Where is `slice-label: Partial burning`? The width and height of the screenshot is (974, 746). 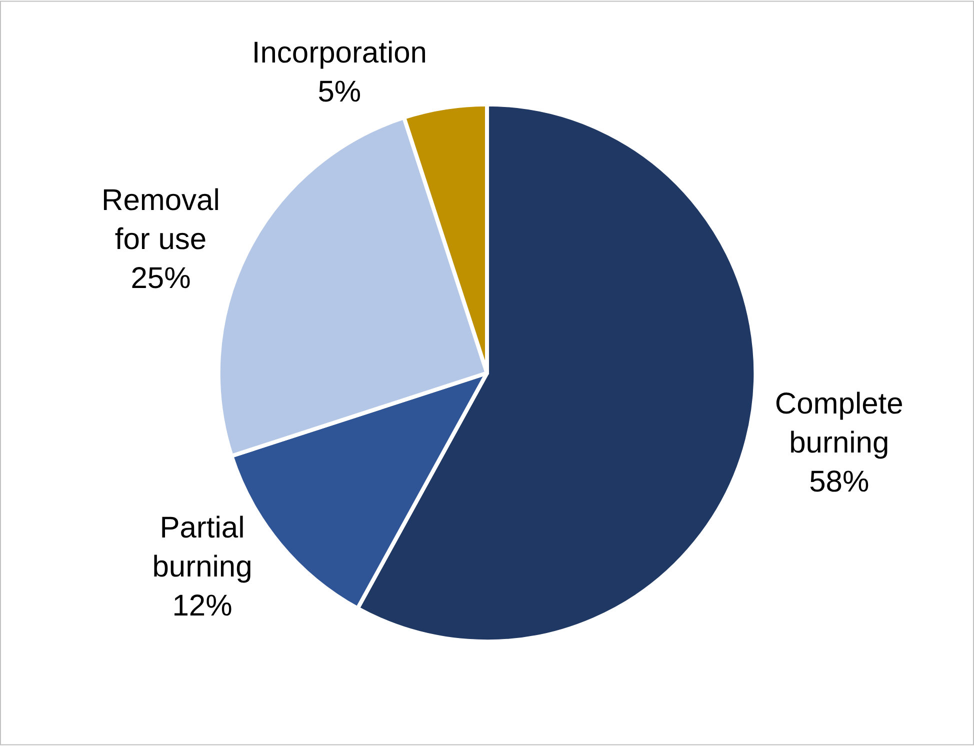 slice-label: Partial burning is located at coordinates (202, 547).